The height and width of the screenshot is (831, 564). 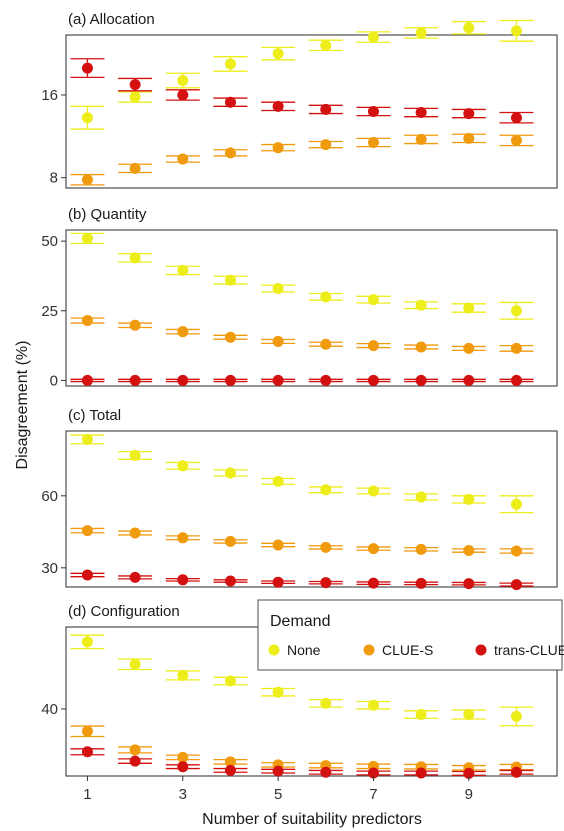 I want to click on x-tick-label: 5, so click(x=278, y=794).